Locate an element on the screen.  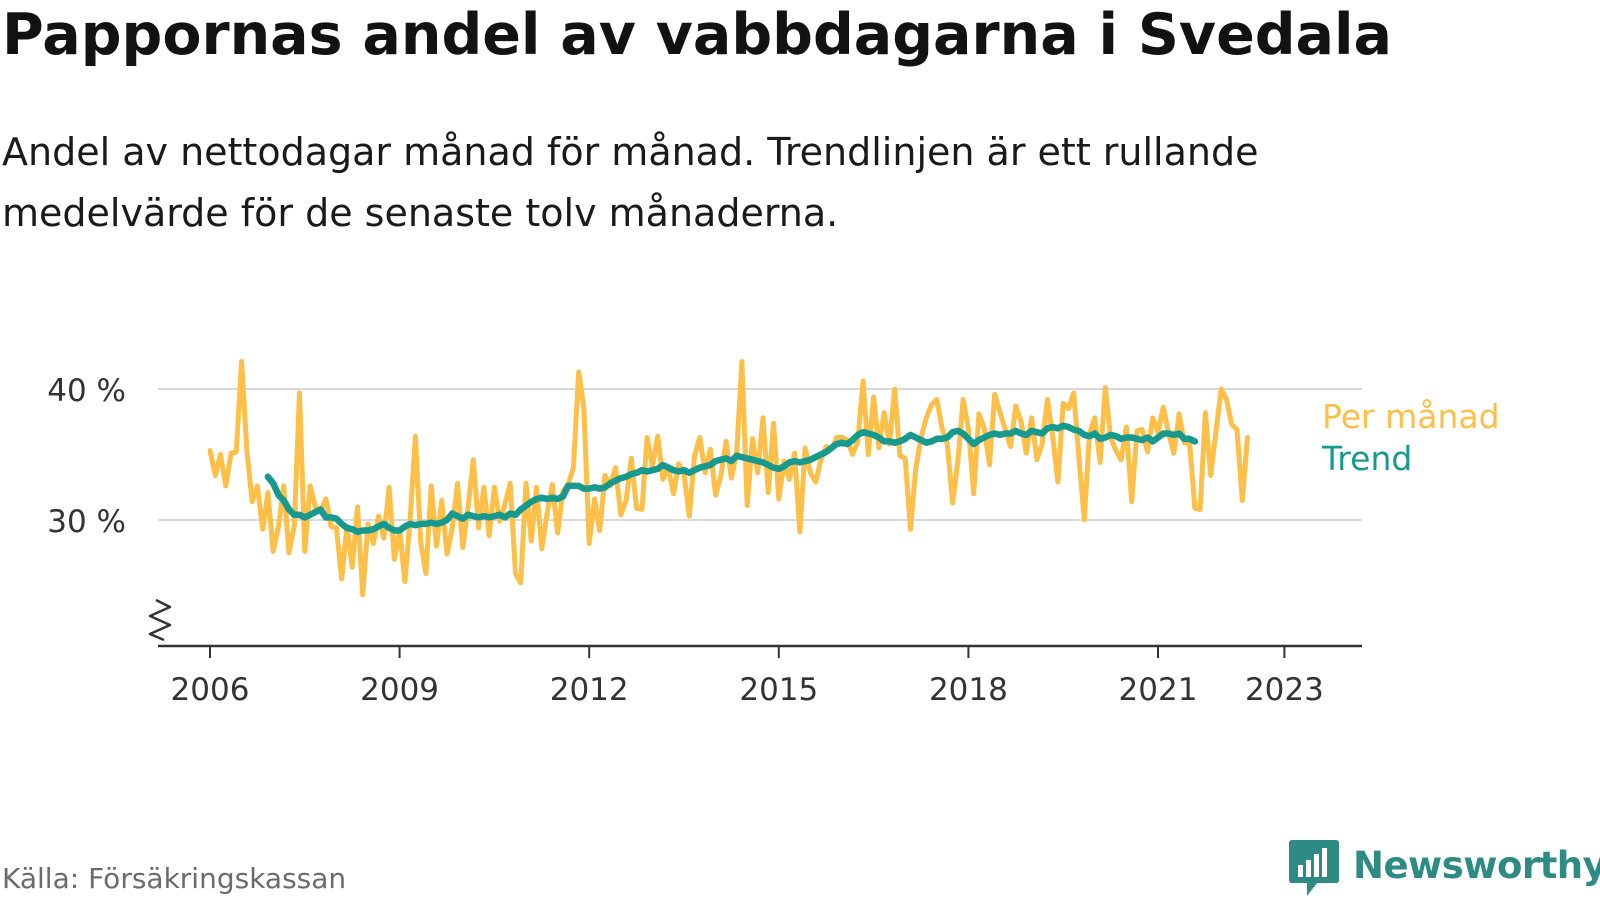
series-label-trend: Trend is located at coordinates (1366, 458).